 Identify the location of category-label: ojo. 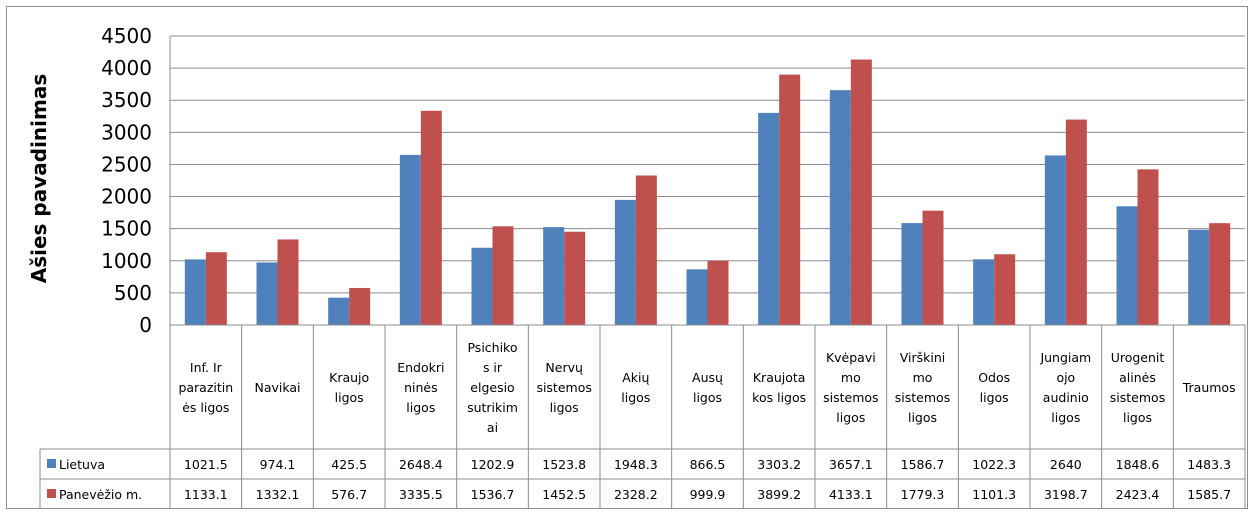
(1065, 377).